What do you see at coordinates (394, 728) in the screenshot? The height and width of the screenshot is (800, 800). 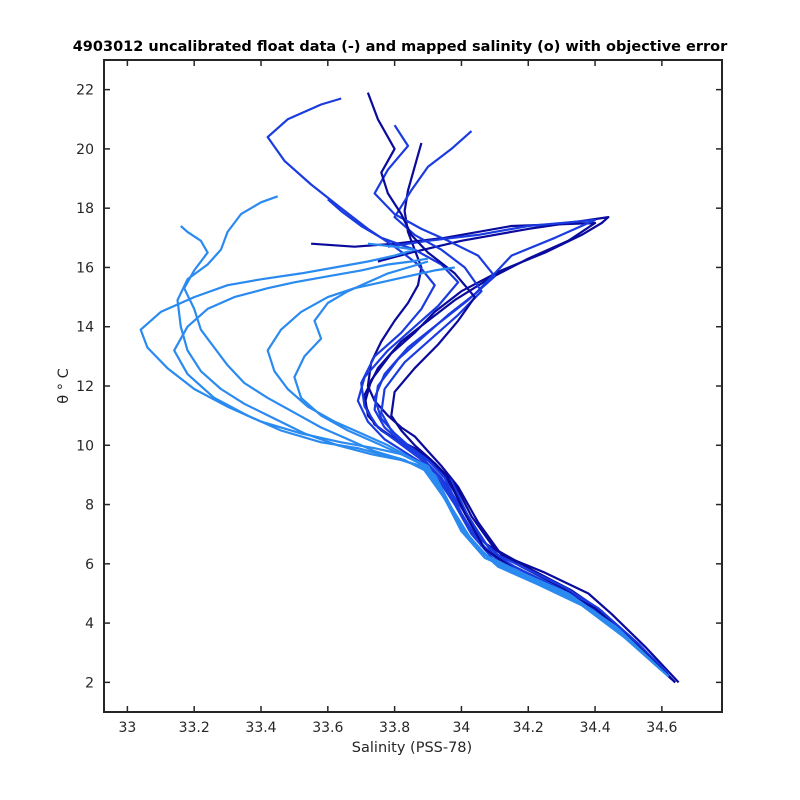 I see `x-tick-label: 33.8` at bounding box center [394, 728].